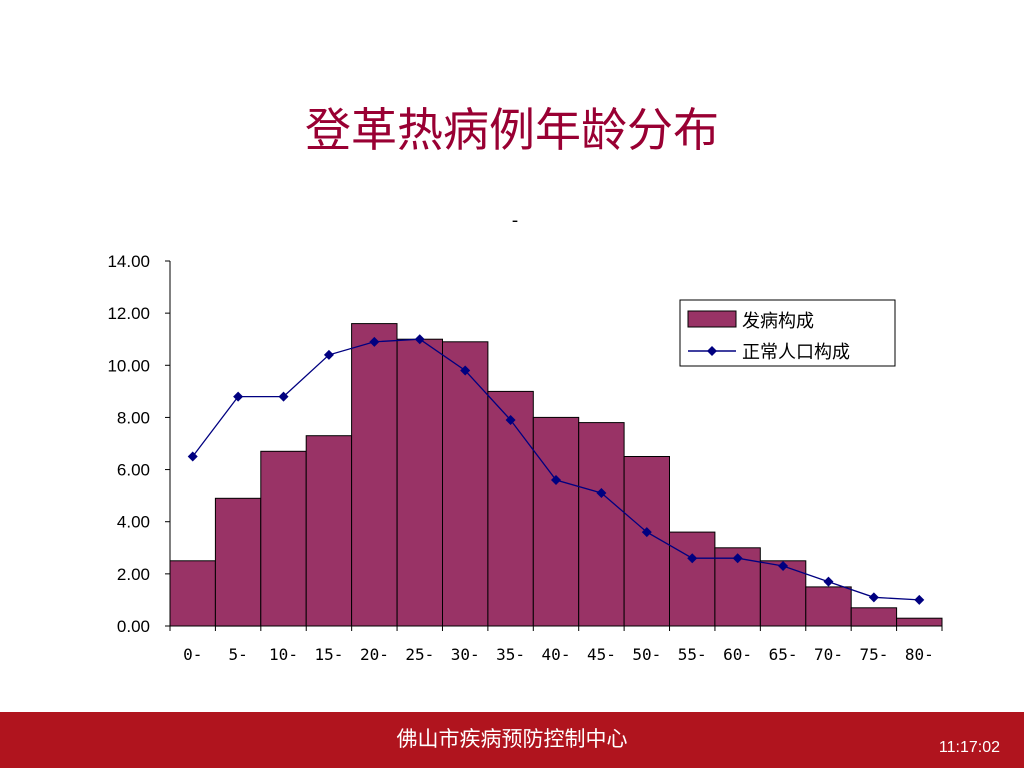  I want to click on x-tick-label: 30-, so click(465, 654).